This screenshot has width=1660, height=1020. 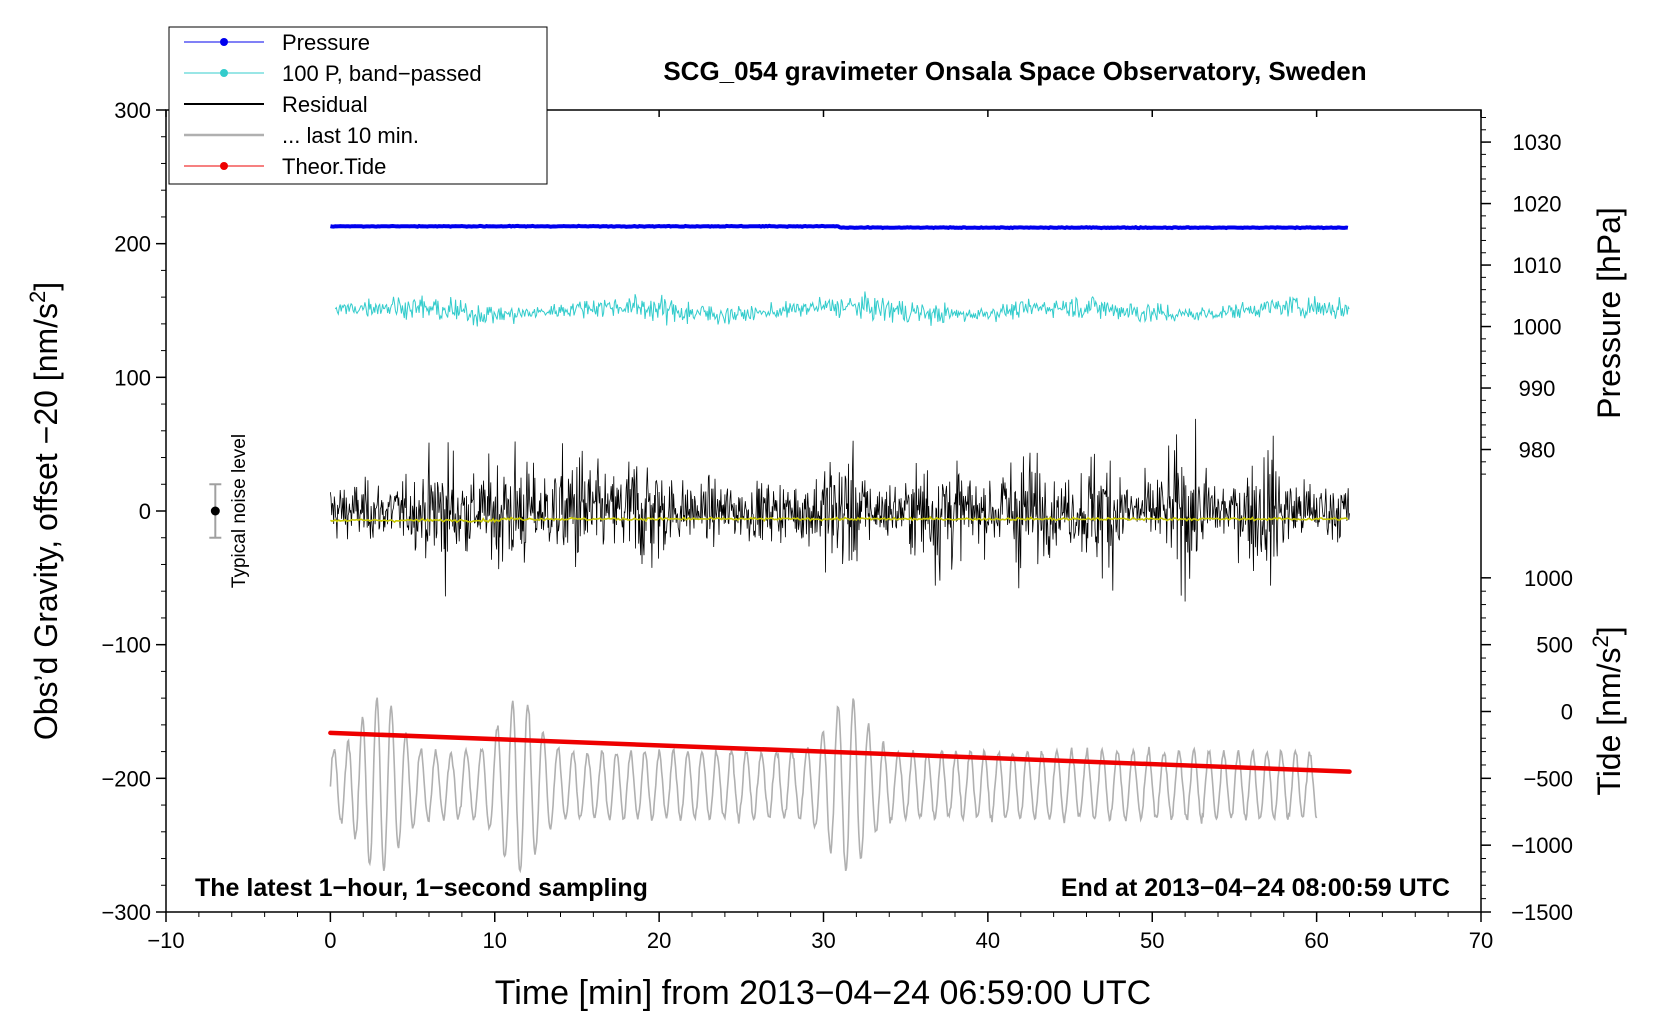 I want to click on y-axis-label: Obs’d Gravity, offset −20 [nm/s2], so click(x=44, y=511).